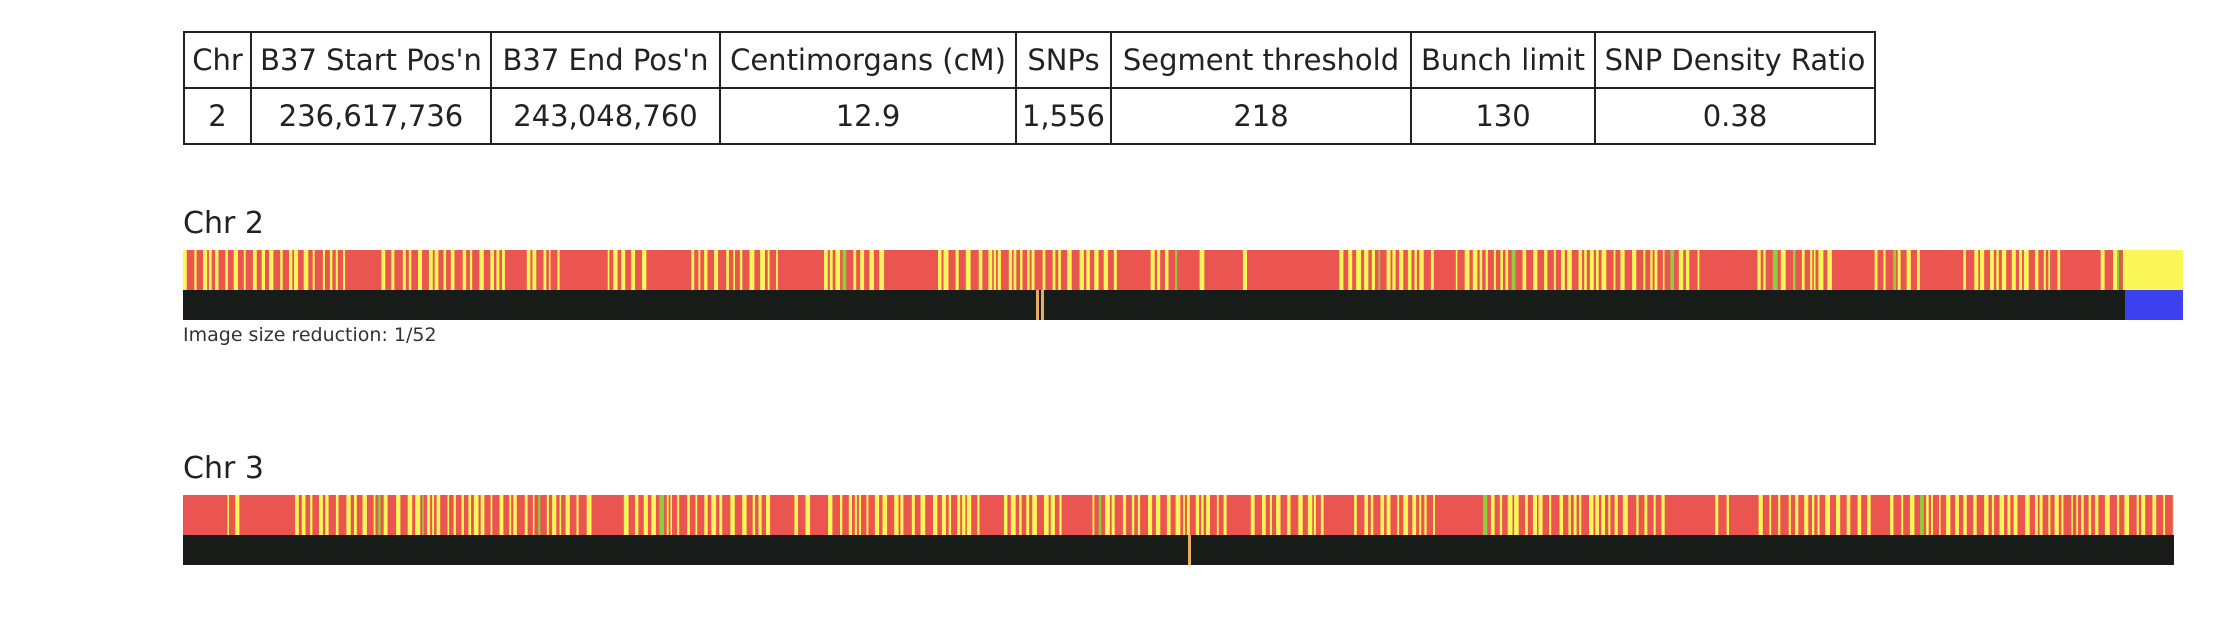 This screenshot has height=617, width=2224. I want to click on header-snps: SNPs, so click(1063, 60).